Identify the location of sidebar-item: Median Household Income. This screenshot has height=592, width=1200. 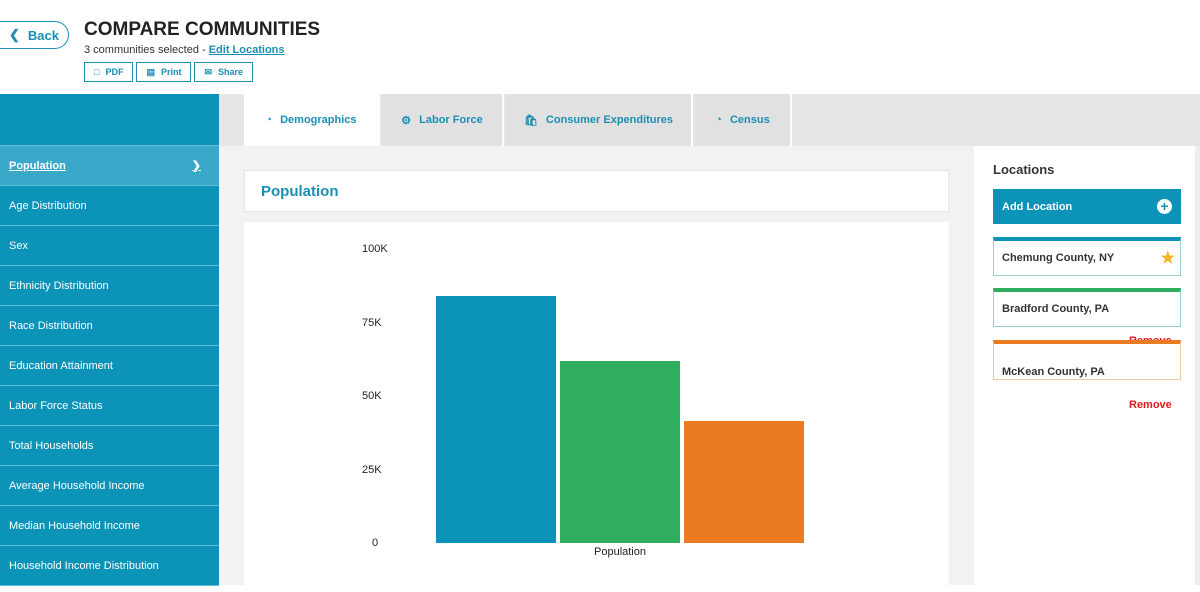
(109, 526).